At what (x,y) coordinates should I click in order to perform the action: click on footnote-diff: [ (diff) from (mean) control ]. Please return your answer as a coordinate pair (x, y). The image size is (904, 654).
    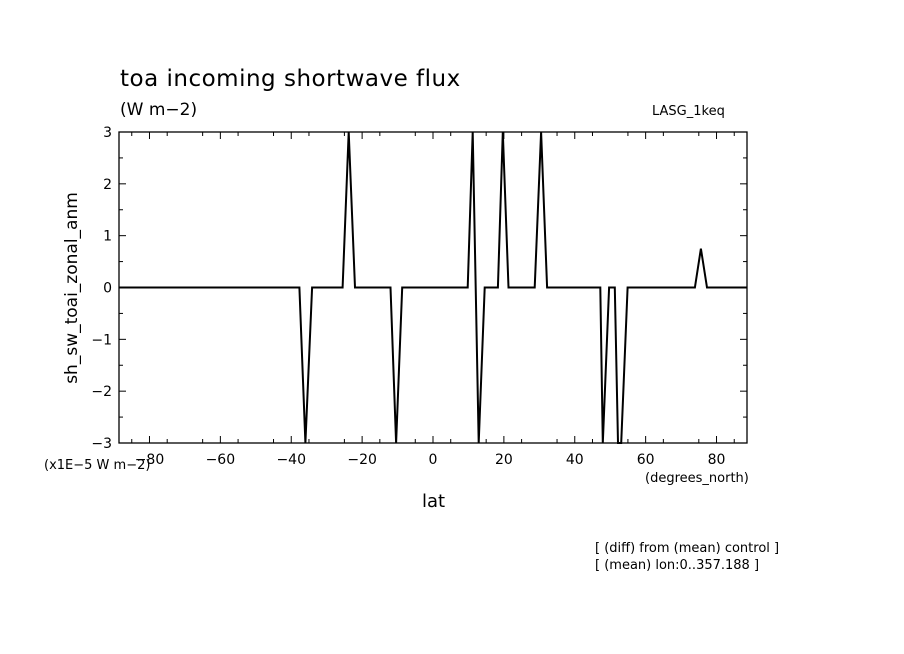
    Looking at the image, I should click on (687, 548).